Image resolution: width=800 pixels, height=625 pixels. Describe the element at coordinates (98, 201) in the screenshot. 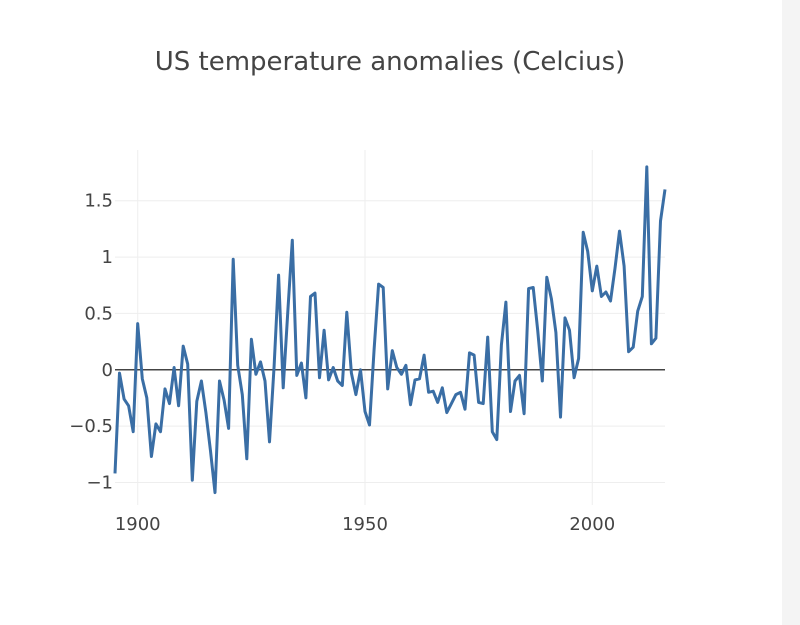

I see `y-tick-label: 1.5` at that location.